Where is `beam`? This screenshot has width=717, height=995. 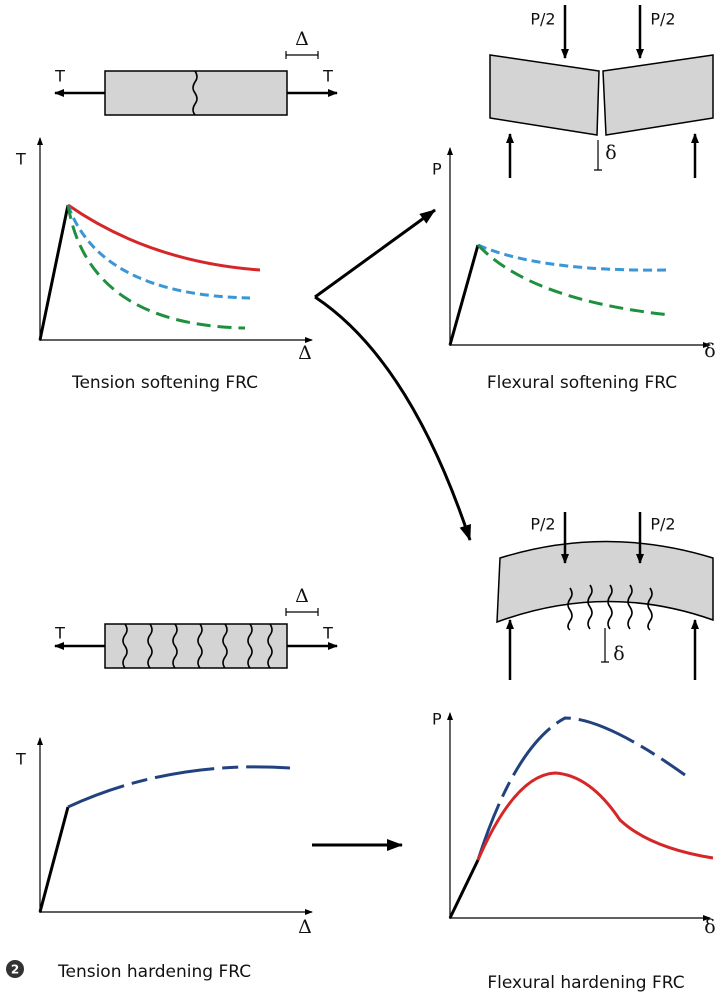
beam is located at coordinates (605, 582).